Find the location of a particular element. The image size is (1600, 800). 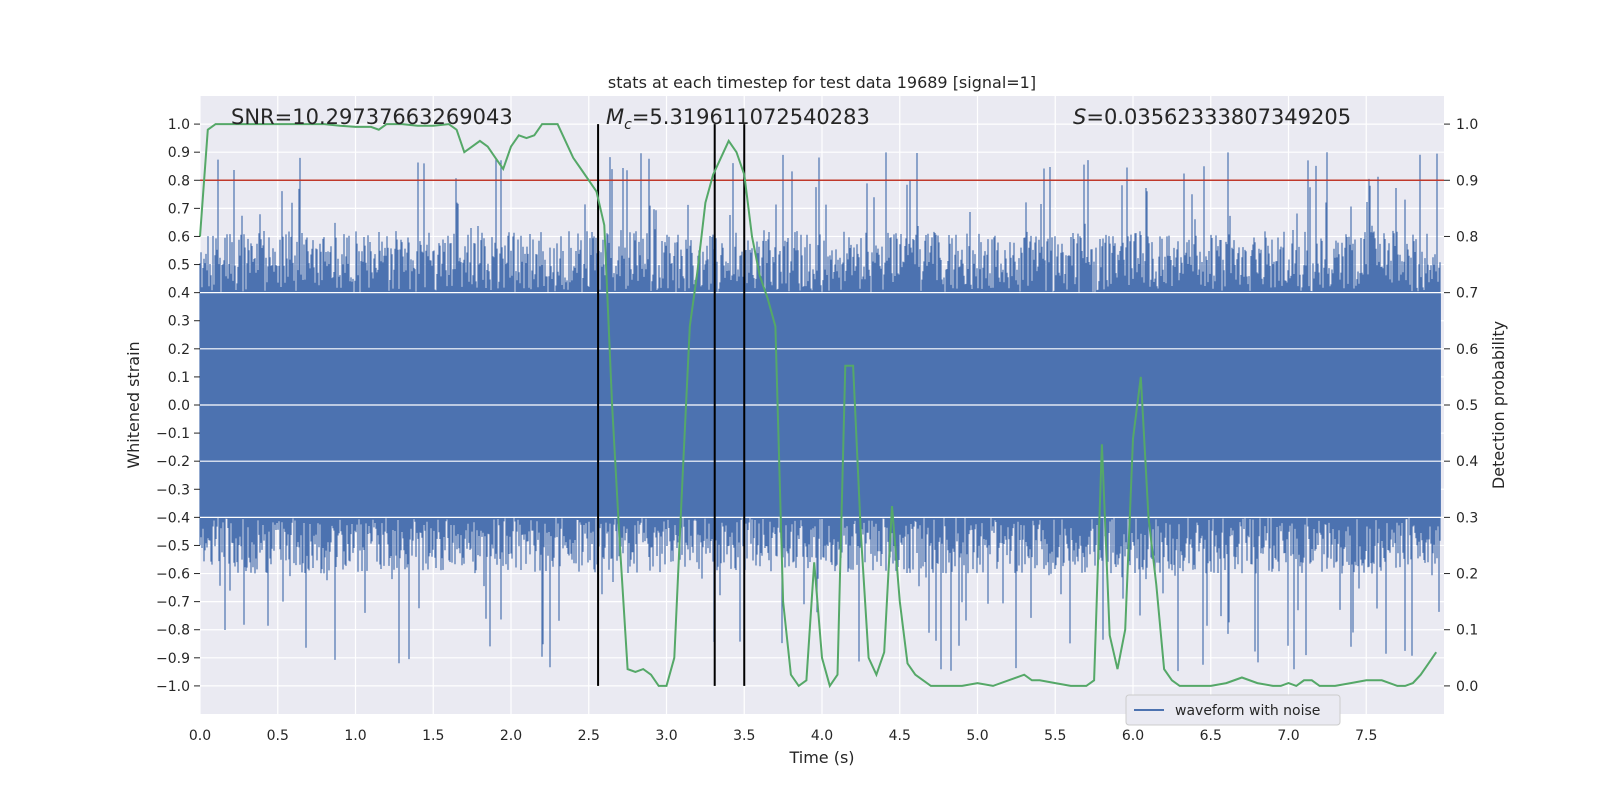

y-tick-label-left: 0.4 is located at coordinates (179, 294).